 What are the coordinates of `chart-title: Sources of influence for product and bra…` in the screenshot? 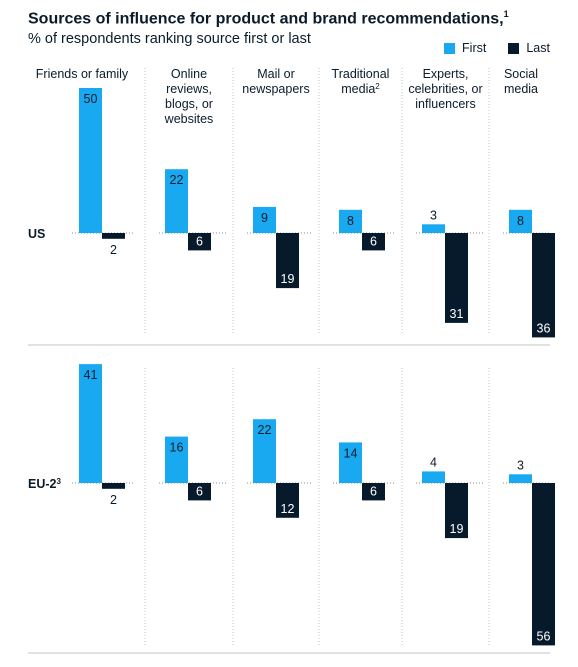 It's located at (268, 18).